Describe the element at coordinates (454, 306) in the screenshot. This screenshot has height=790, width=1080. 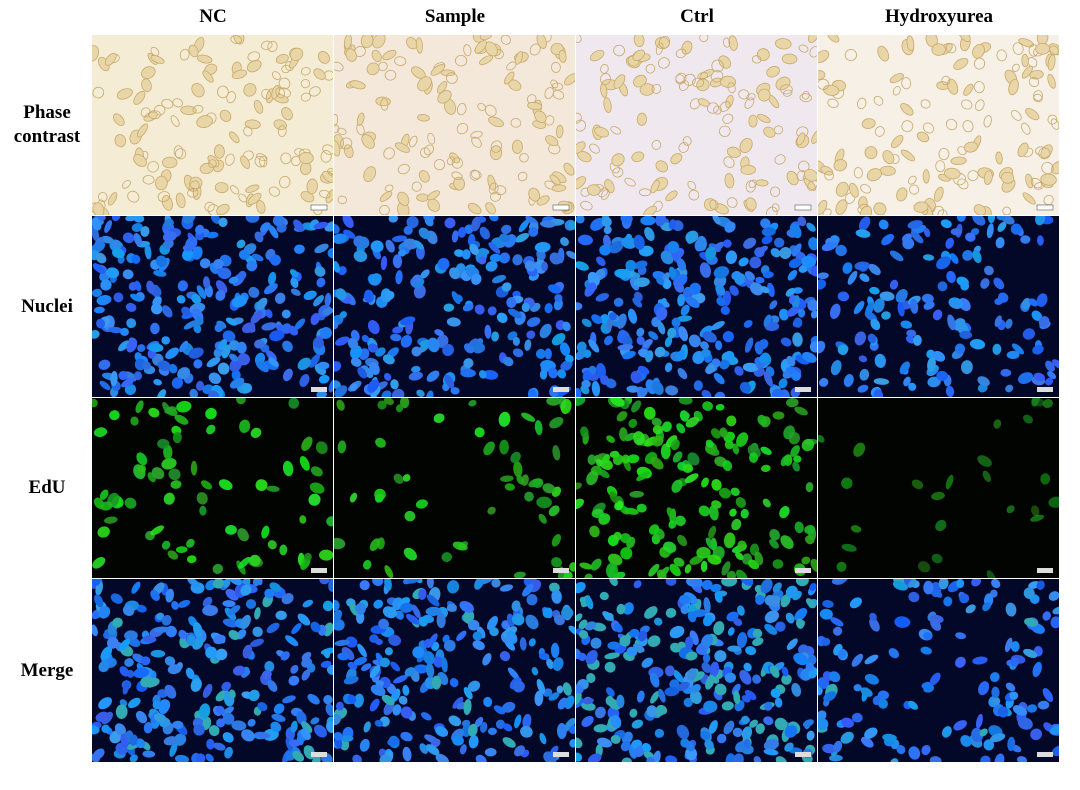
I see `micrograph-panel` at that location.